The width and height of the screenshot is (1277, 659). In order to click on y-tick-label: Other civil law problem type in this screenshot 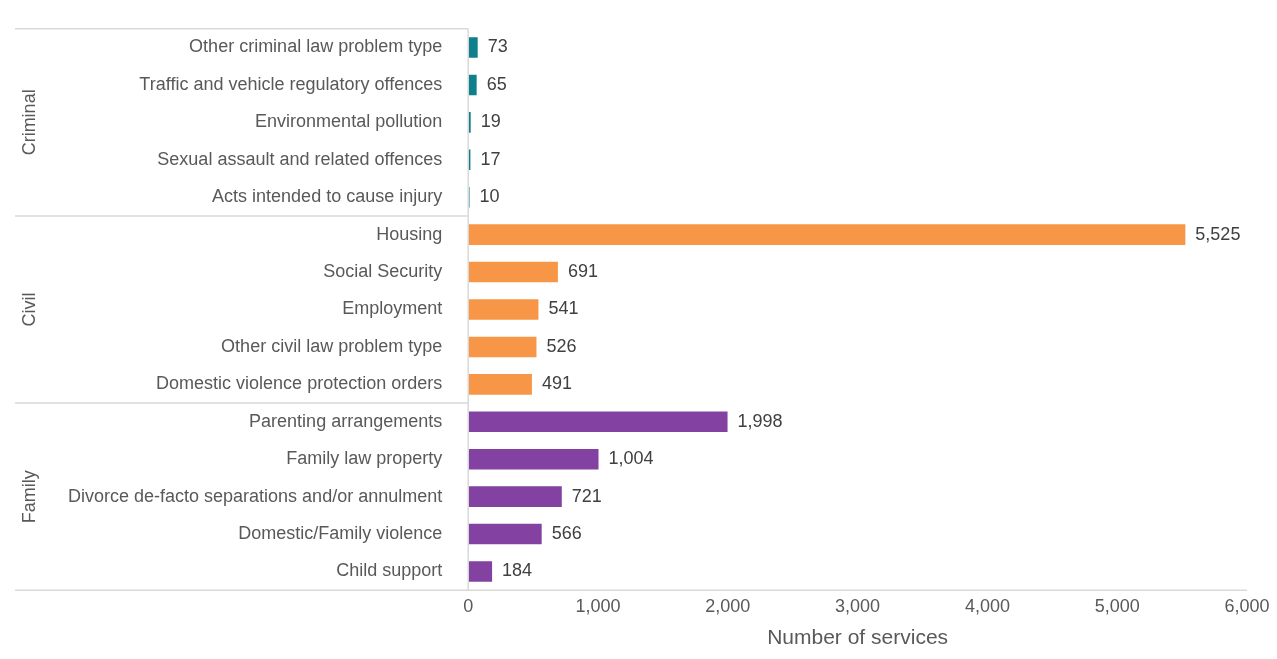, I will do `click(332, 345)`.